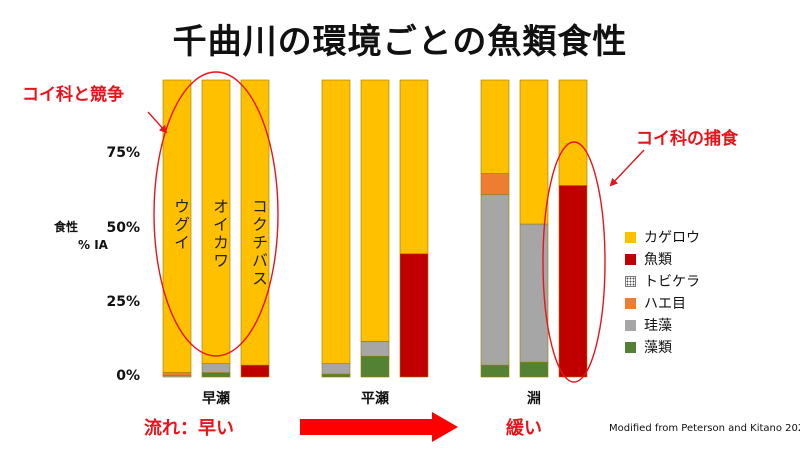  Describe the element at coordinates (336, 221) in the screenshot. I see `bar-segment-カゲロウ-4` at that location.